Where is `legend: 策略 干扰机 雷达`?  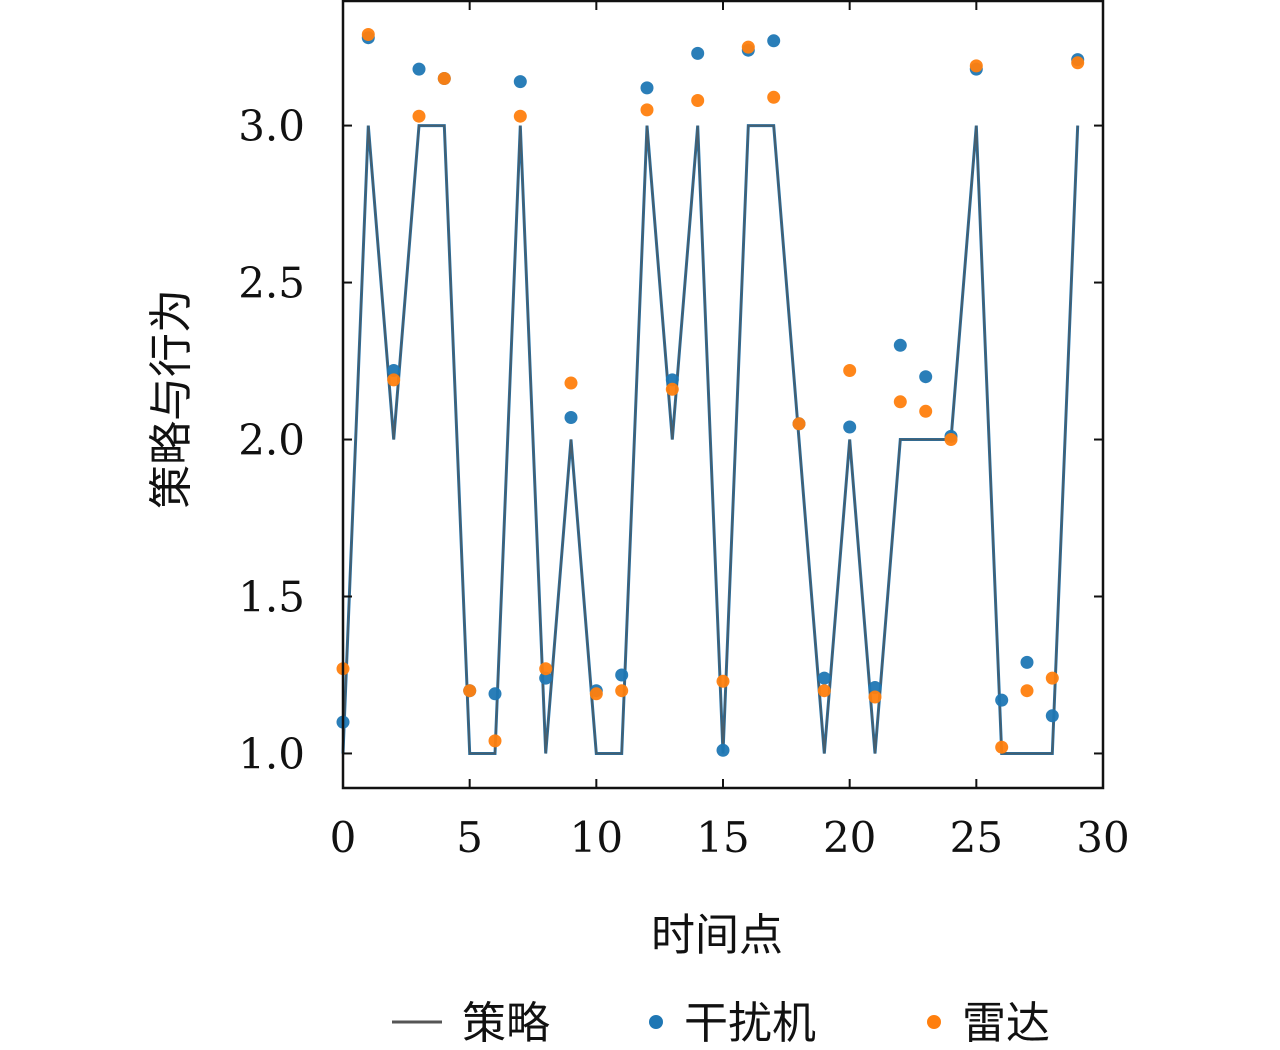
legend: 策略 干扰机 雷达 is located at coordinates (721, 1023).